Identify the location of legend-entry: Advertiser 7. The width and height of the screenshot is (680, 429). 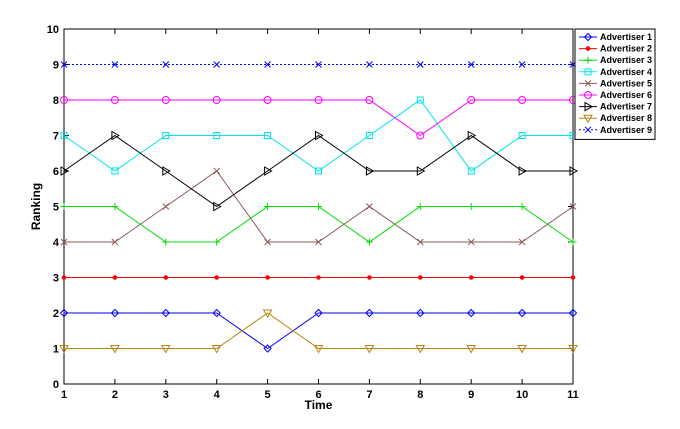
(615, 107).